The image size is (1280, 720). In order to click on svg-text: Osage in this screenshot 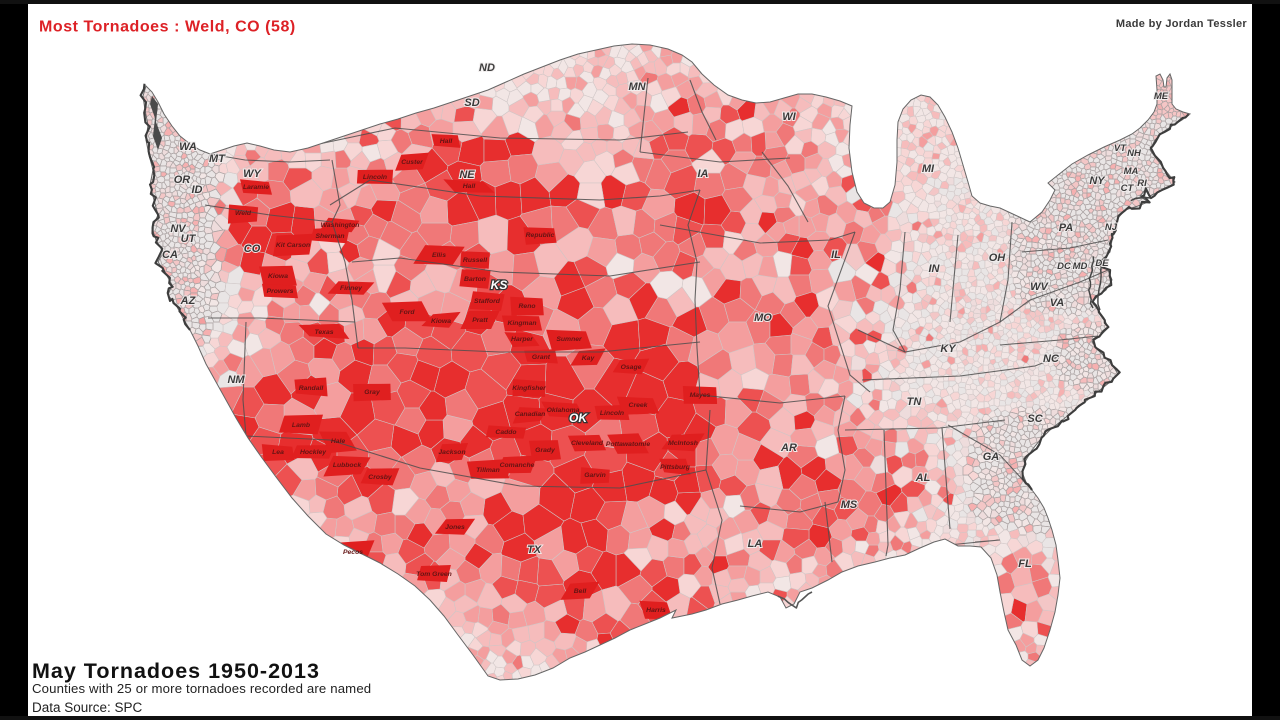, I will do `click(631, 367)`.